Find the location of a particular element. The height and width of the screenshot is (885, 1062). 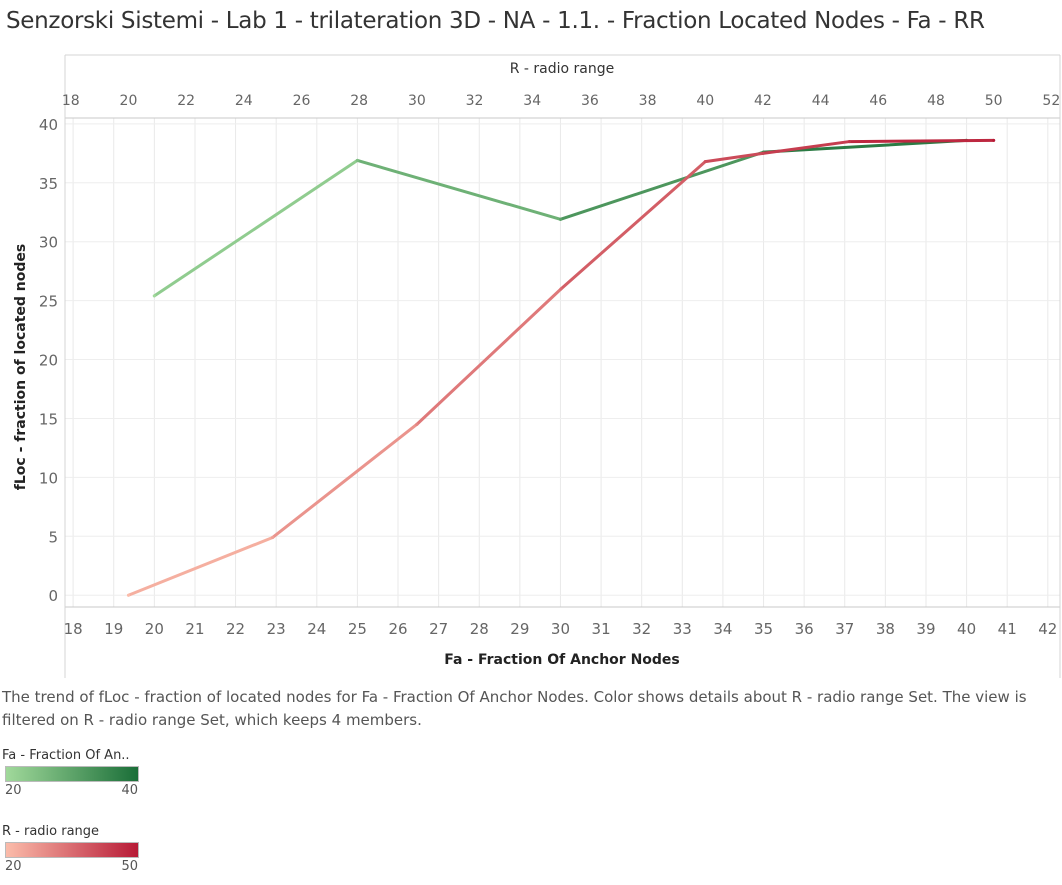

top-axis-tick-label: 42 is located at coordinates (763, 101).